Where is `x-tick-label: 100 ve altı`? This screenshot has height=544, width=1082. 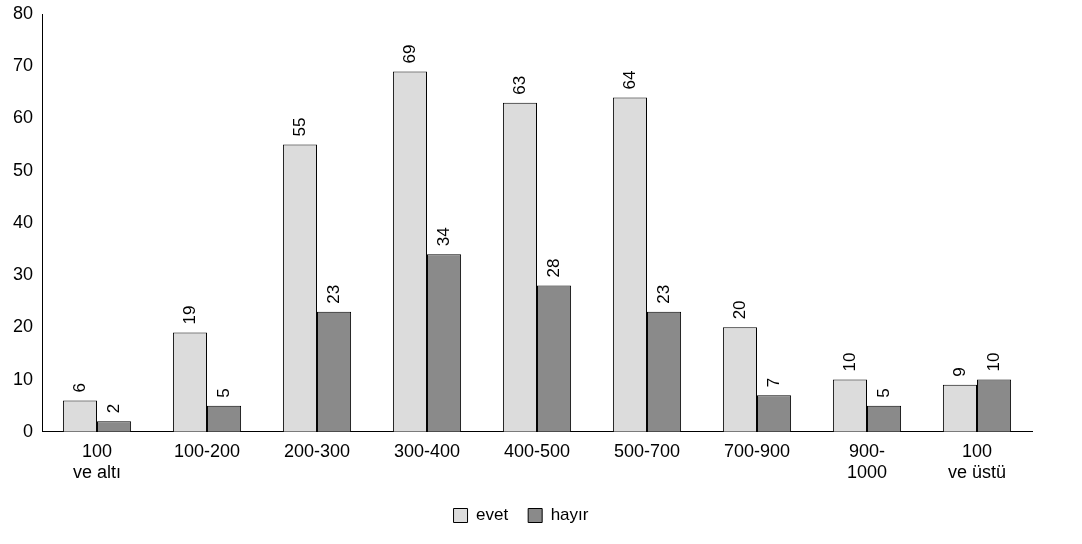
x-tick-label: 100 ve altı is located at coordinates (97, 461).